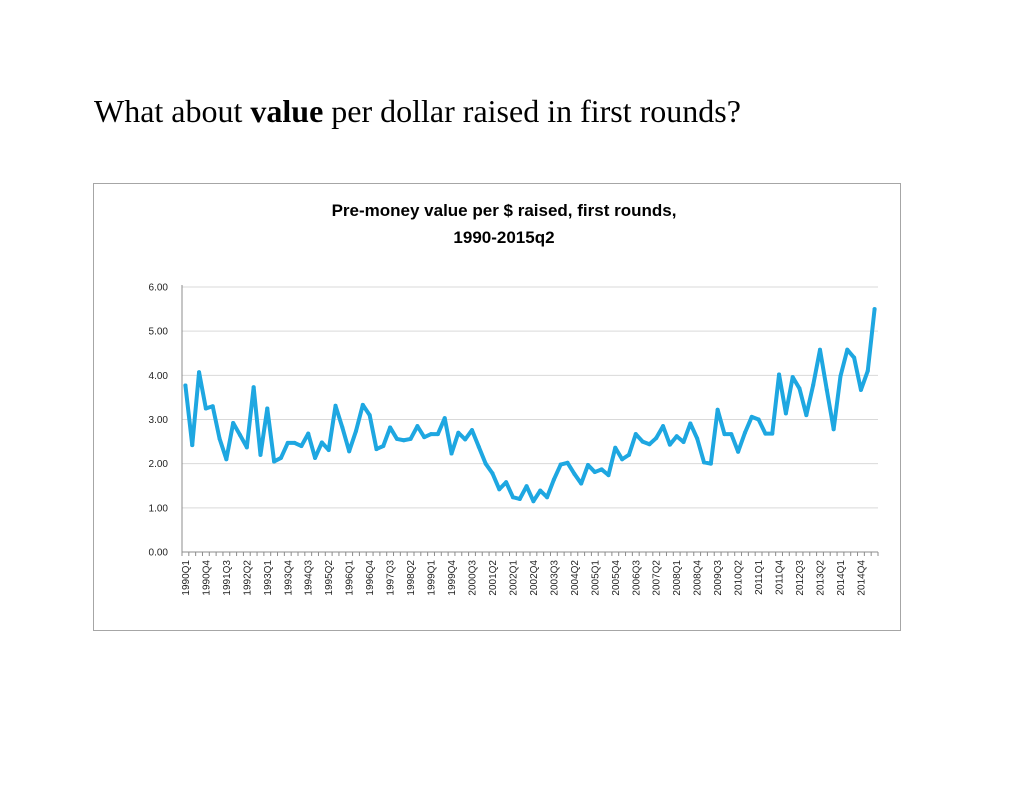 The image size is (1024, 792). I want to click on x-tick-label: 1996Q4, so click(370, 578).